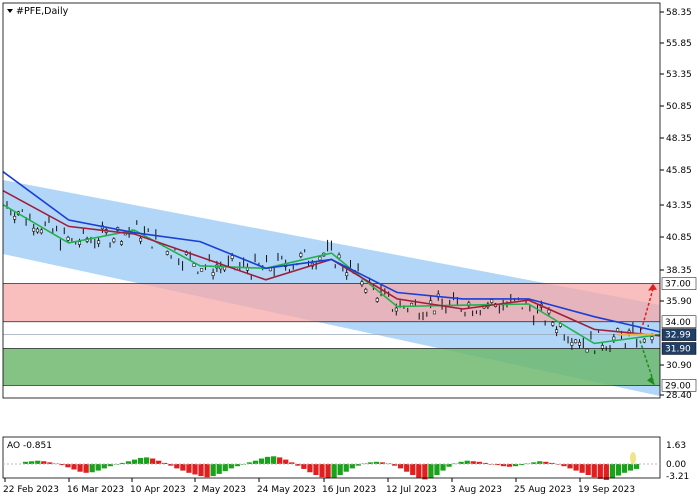  What do you see at coordinates (476, 490) in the screenshot?
I see `time-tick-label: 3 Aug 2023` at bounding box center [476, 490].